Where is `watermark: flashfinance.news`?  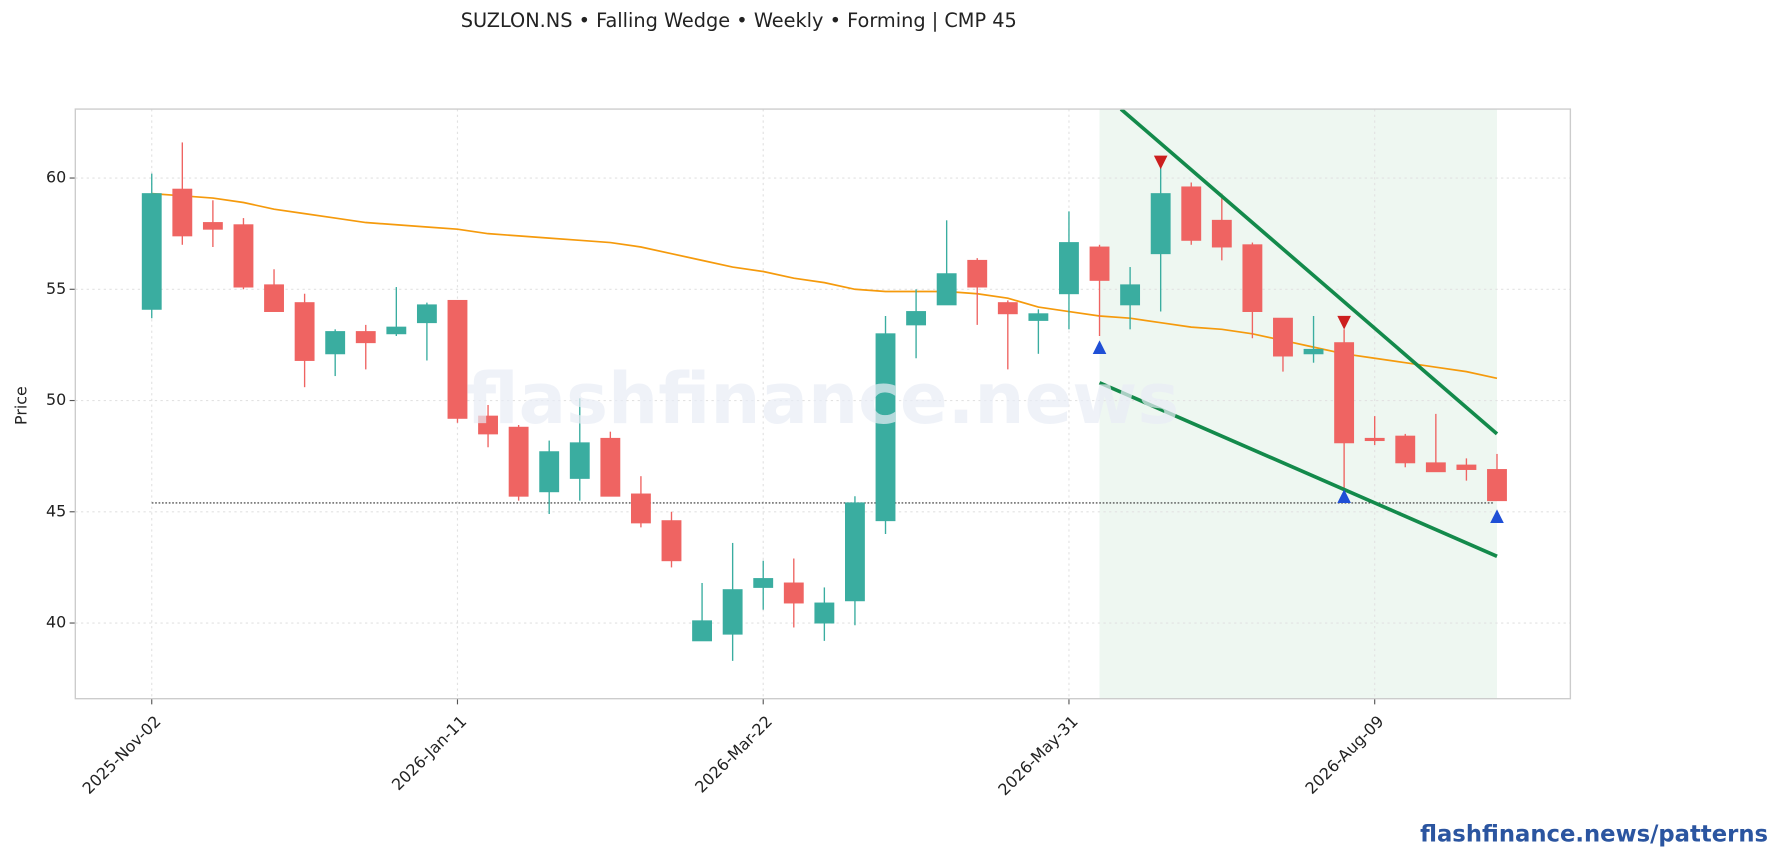
watermark: flashfinance.news is located at coordinates (822, 399).